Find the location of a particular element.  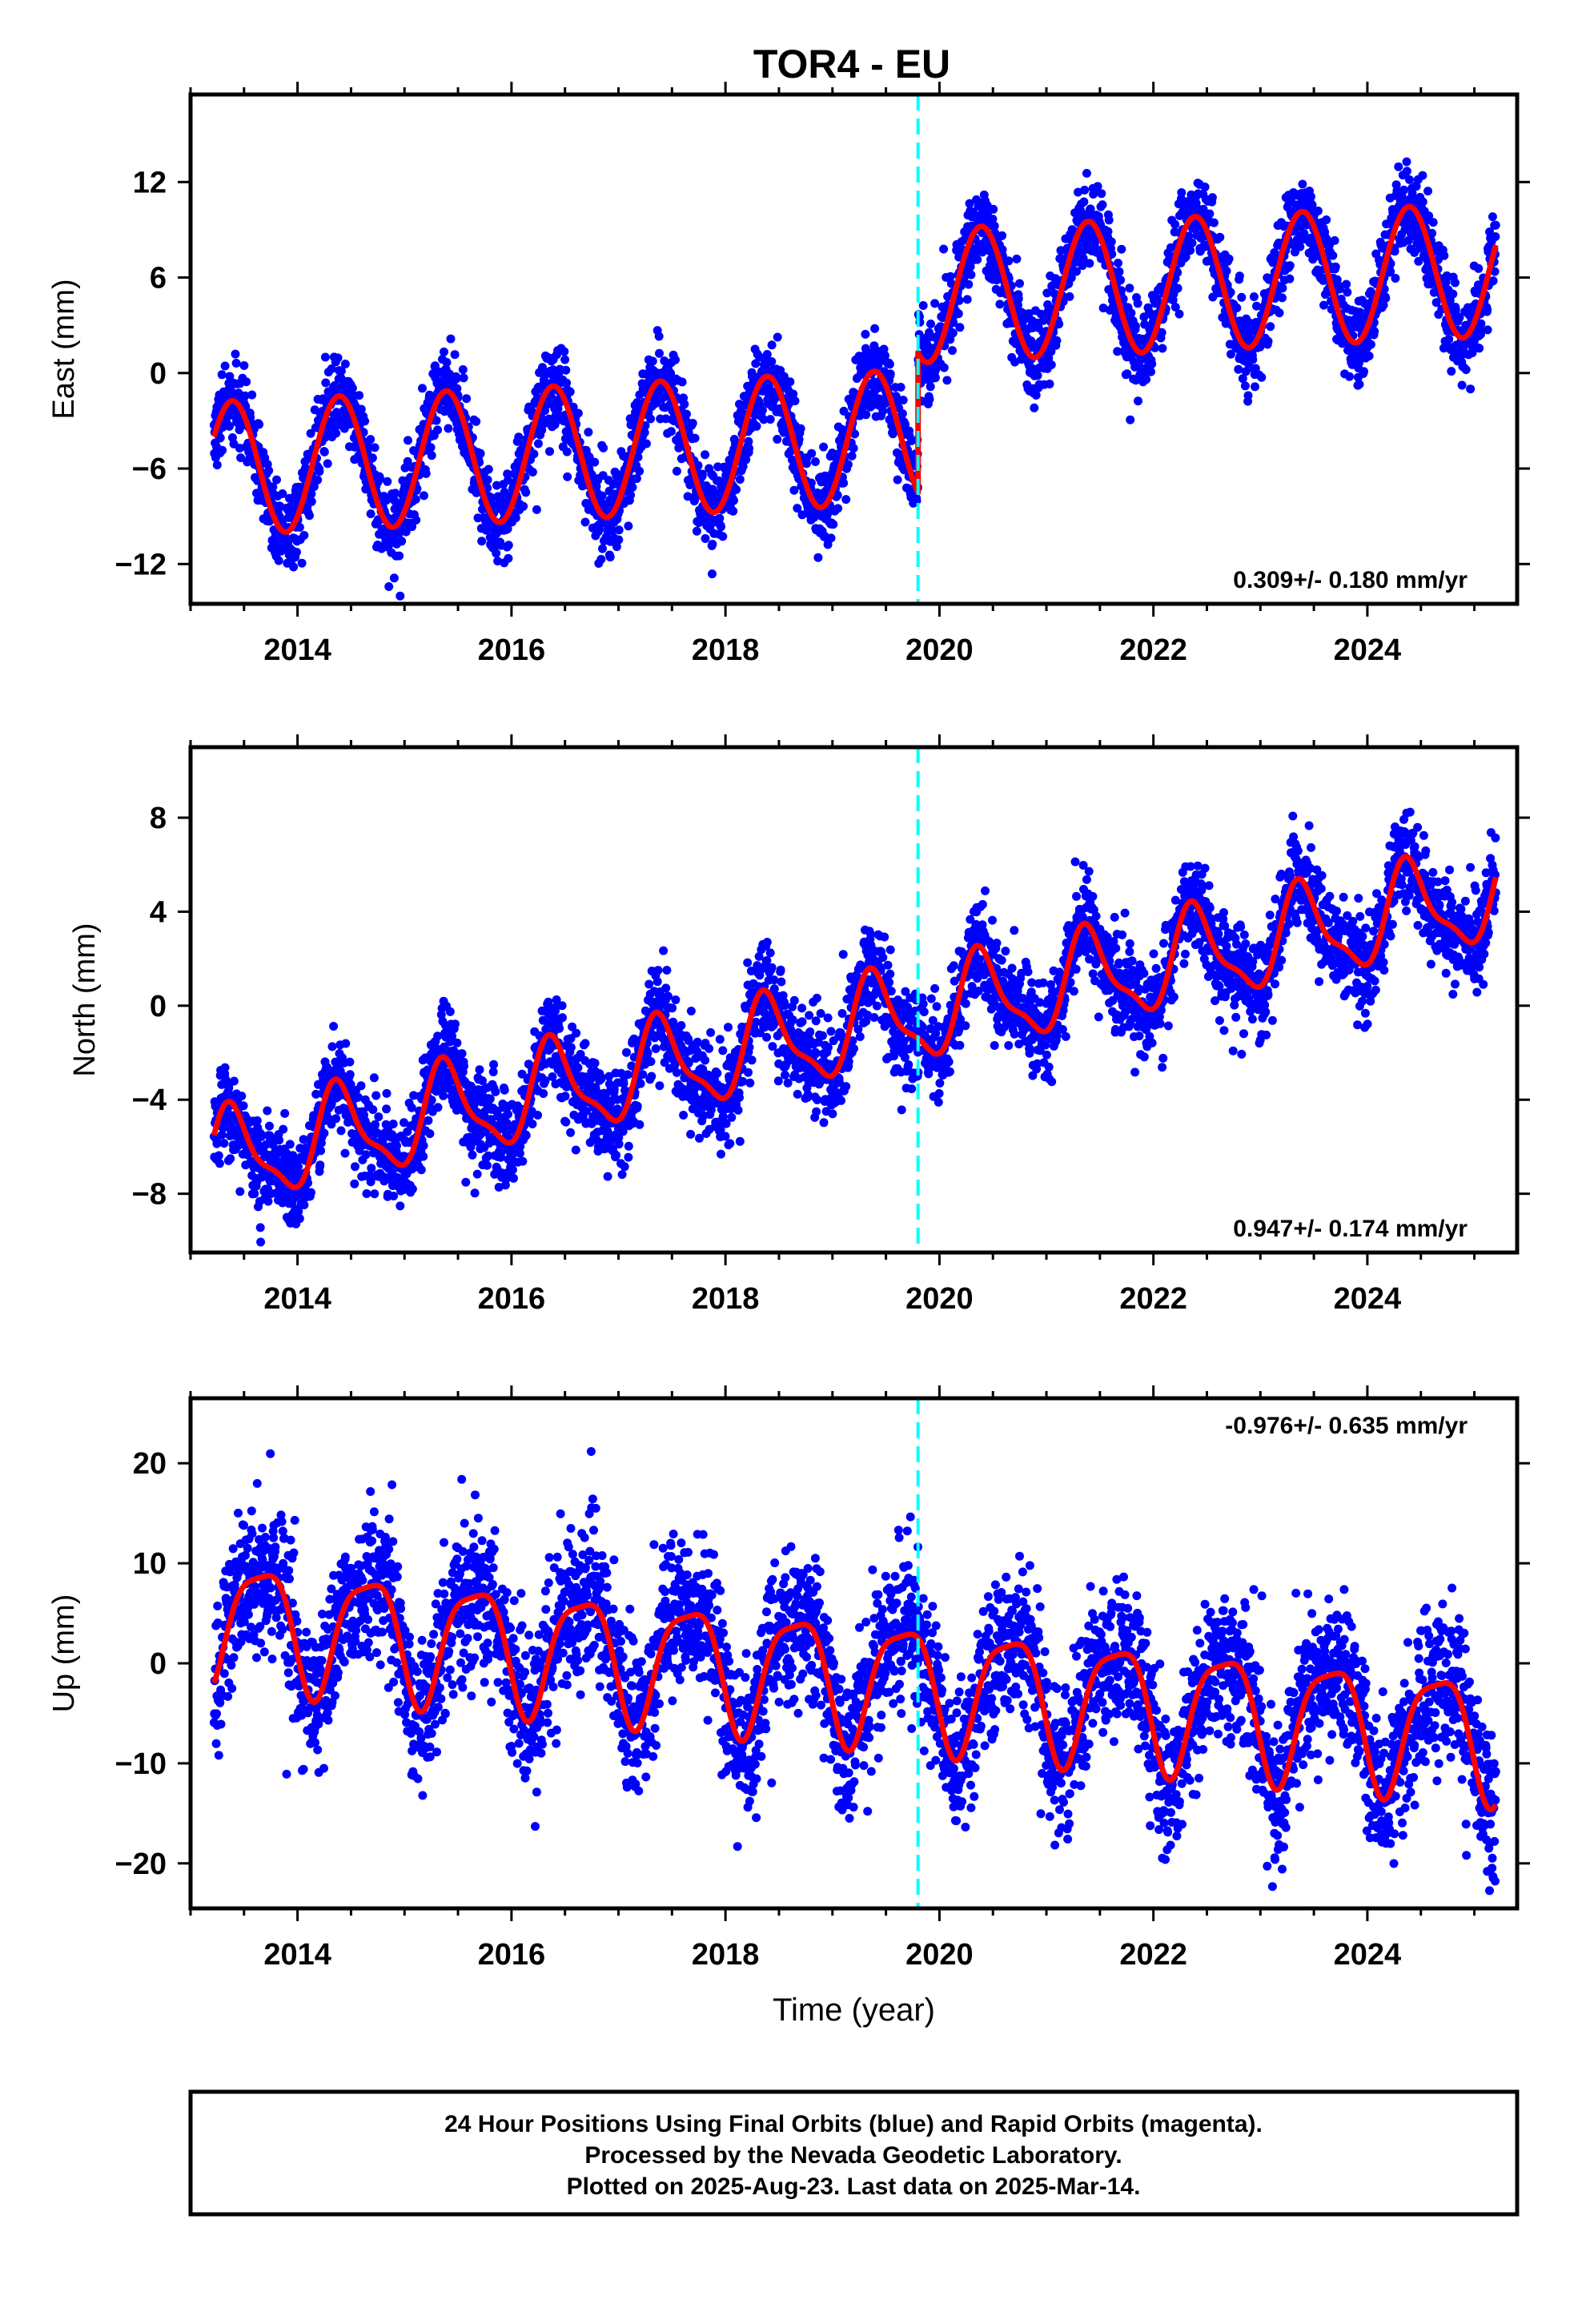

east-x-tick-label: 2022 is located at coordinates (1153, 650).